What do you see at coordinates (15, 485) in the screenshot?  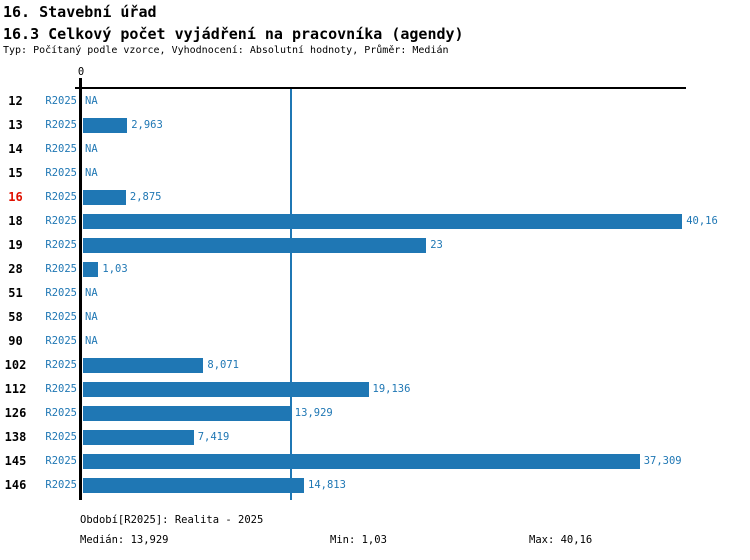 I see `row-category-label: 146` at bounding box center [15, 485].